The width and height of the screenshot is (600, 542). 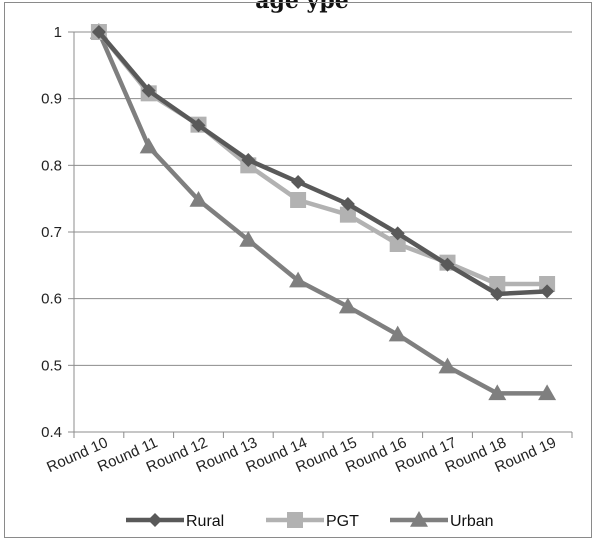 I want to click on legend-item-urban: Urban, so click(x=442, y=520).